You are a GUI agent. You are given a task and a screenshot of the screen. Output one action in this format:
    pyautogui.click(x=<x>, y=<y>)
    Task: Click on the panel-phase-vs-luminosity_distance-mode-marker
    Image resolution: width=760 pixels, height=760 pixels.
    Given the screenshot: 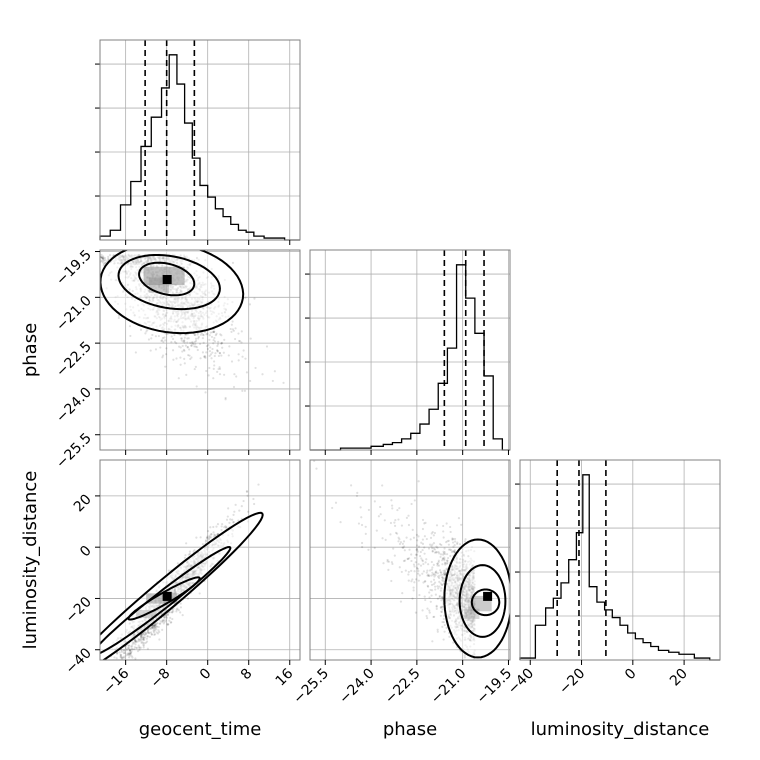 What is the action you would take?
    pyautogui.click(x=488, y=596)
    